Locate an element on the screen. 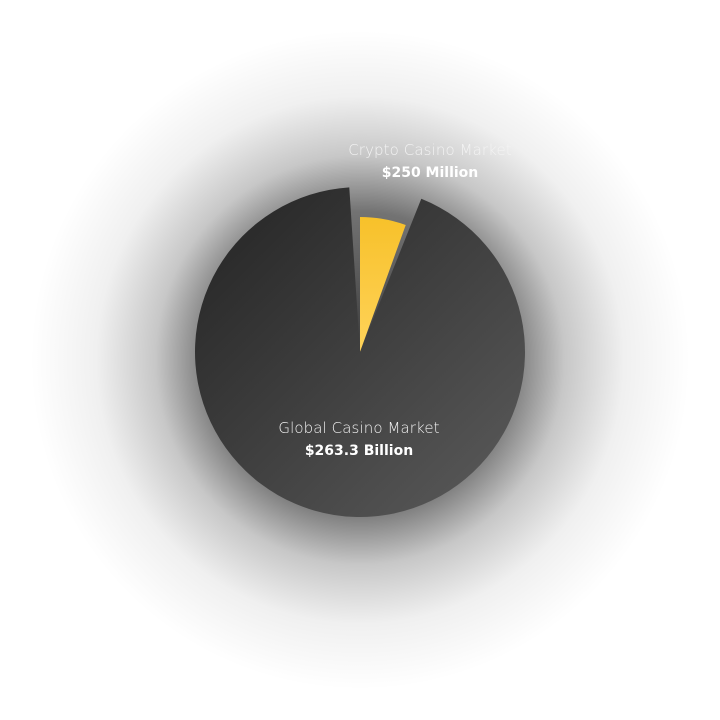 The width and height of the screenshot is (720, 720). global-slice-label: Global Casino Market $263.3 Billion is located at coordinates (359, 439).